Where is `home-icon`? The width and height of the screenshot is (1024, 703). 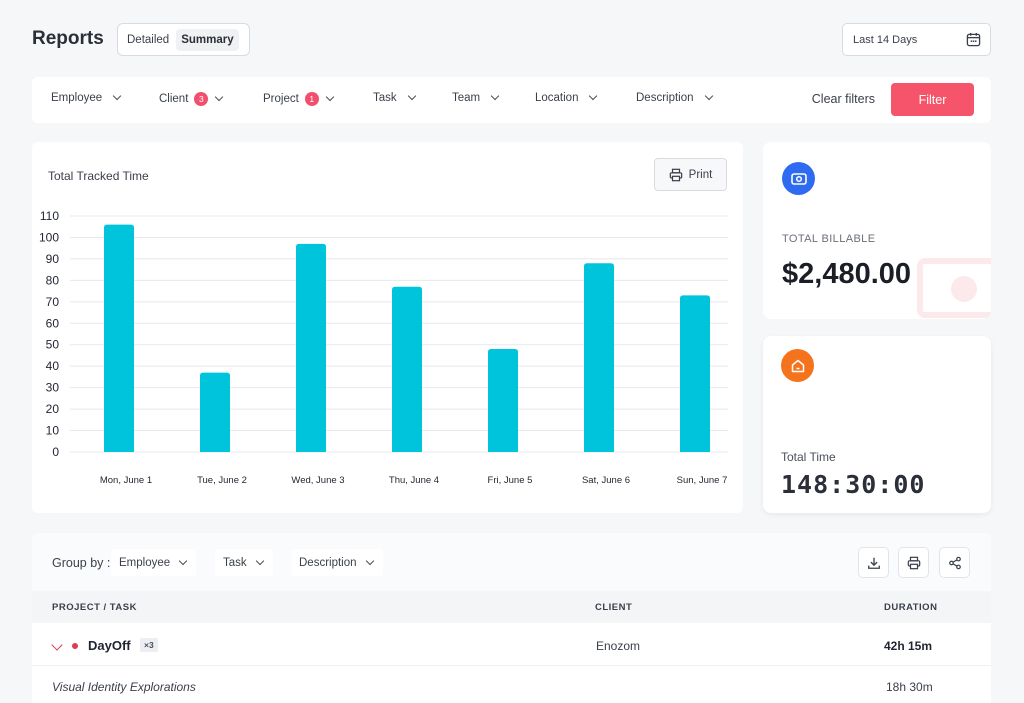
home-icon is located at coordinates (797, 365).